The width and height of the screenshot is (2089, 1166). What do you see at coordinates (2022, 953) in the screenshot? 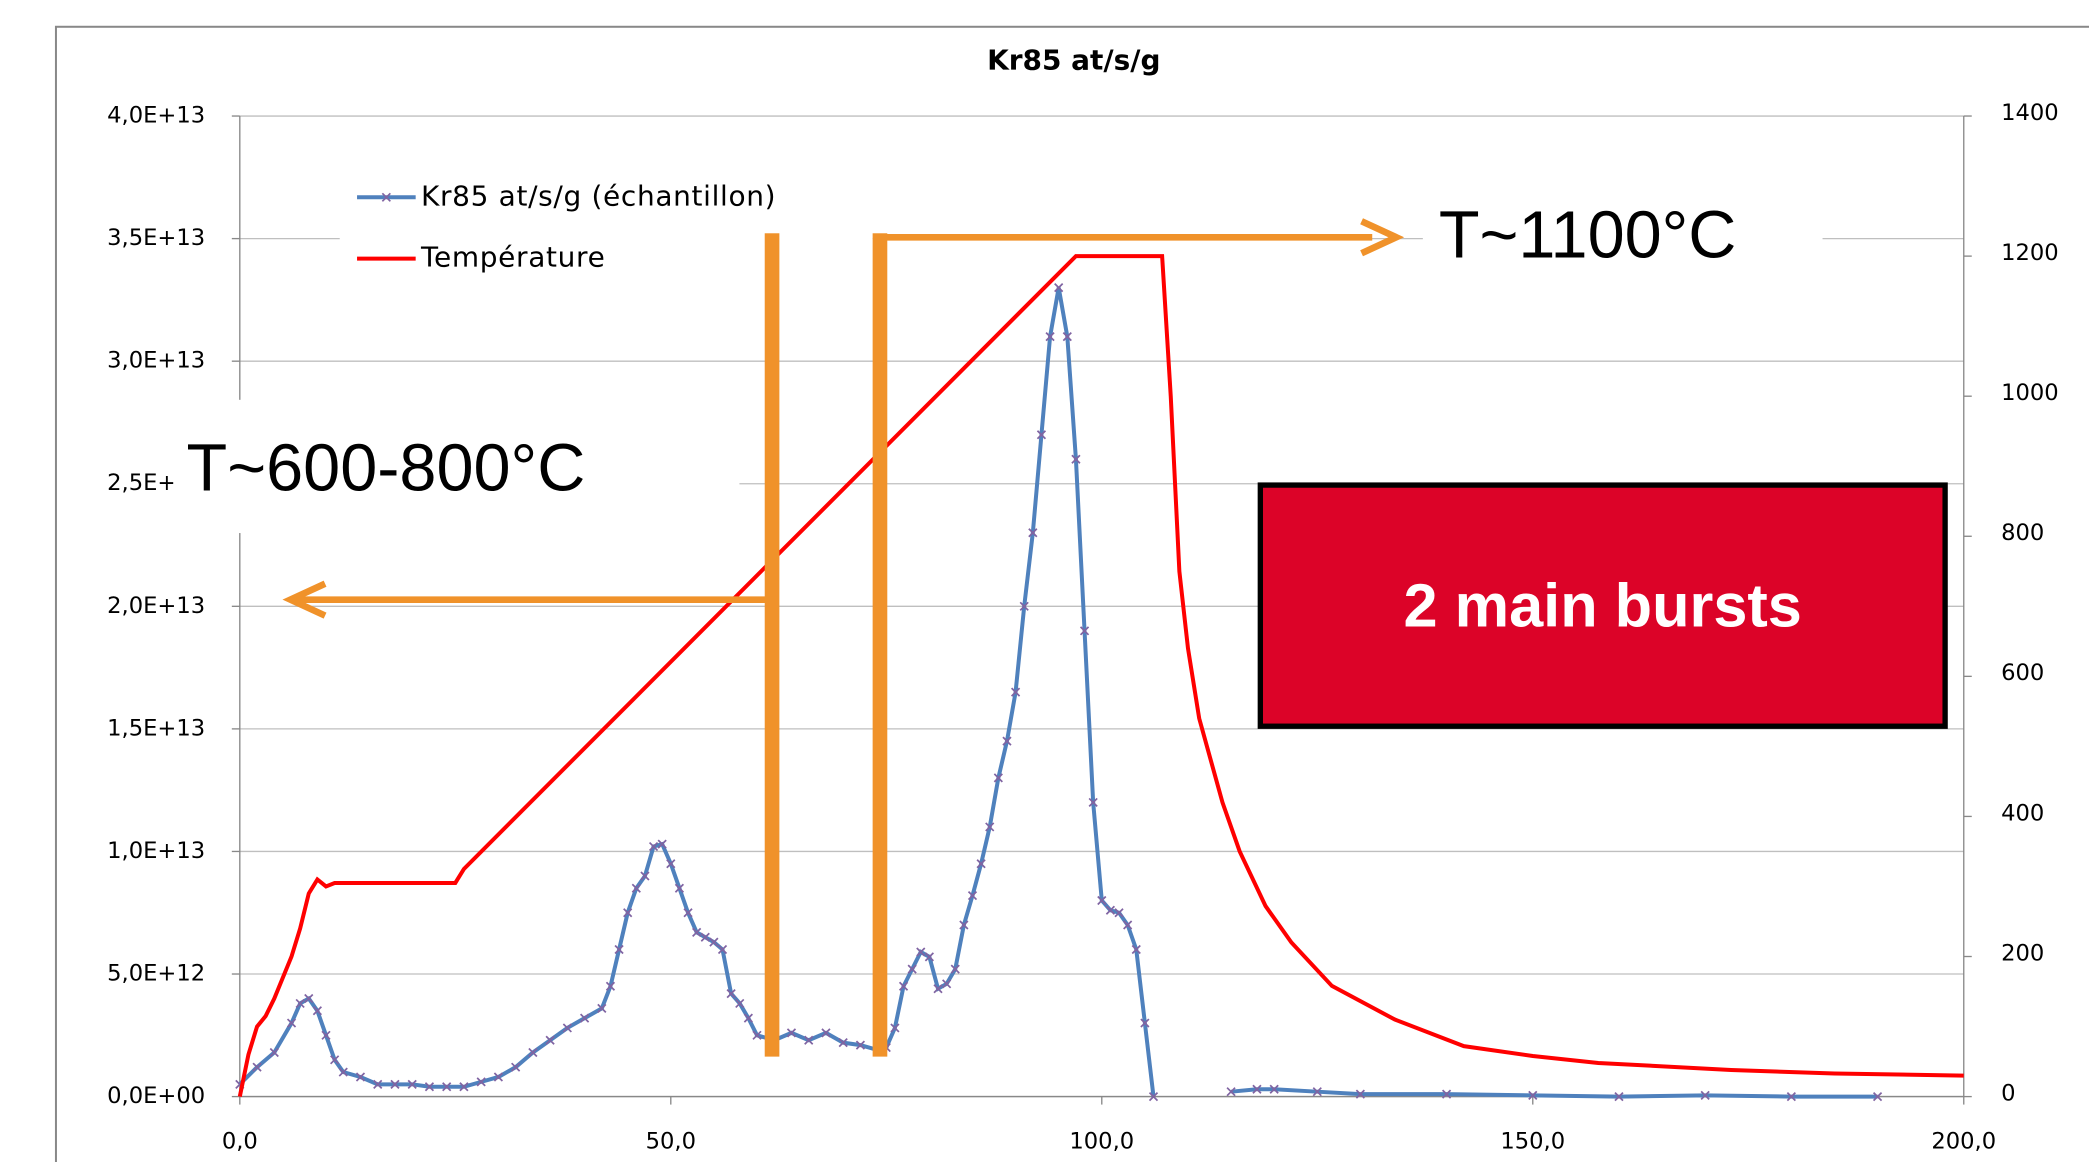
I see `y2-tick-label: 200` at bounding box center [2022, 953].